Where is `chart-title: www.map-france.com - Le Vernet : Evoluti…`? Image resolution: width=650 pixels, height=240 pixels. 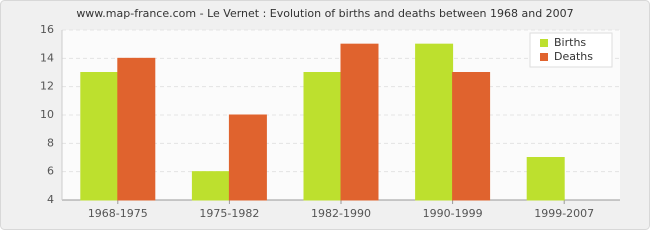
chart-title: www.map-france.com - Le Vernet : Evoluti… is located at coordinates (324, 13).